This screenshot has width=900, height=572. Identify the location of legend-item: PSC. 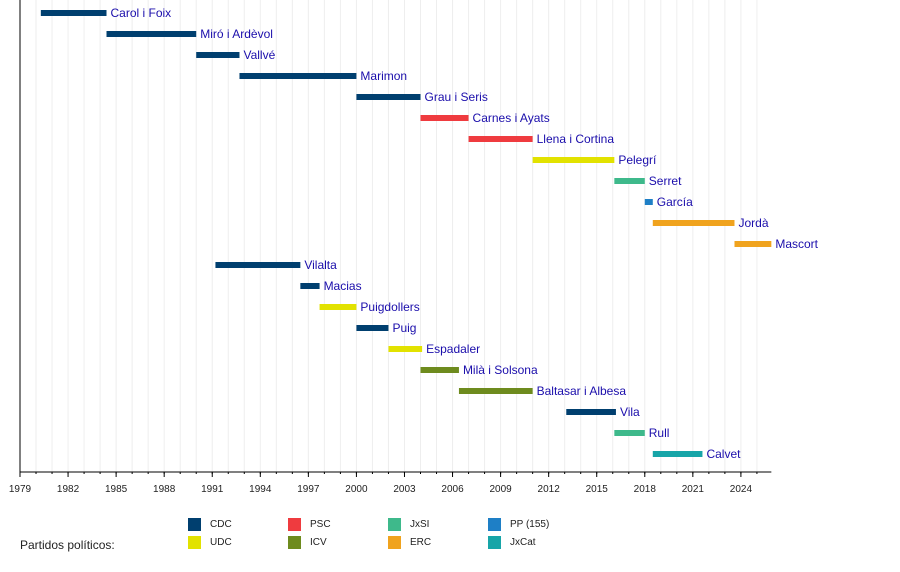
(309, 524).